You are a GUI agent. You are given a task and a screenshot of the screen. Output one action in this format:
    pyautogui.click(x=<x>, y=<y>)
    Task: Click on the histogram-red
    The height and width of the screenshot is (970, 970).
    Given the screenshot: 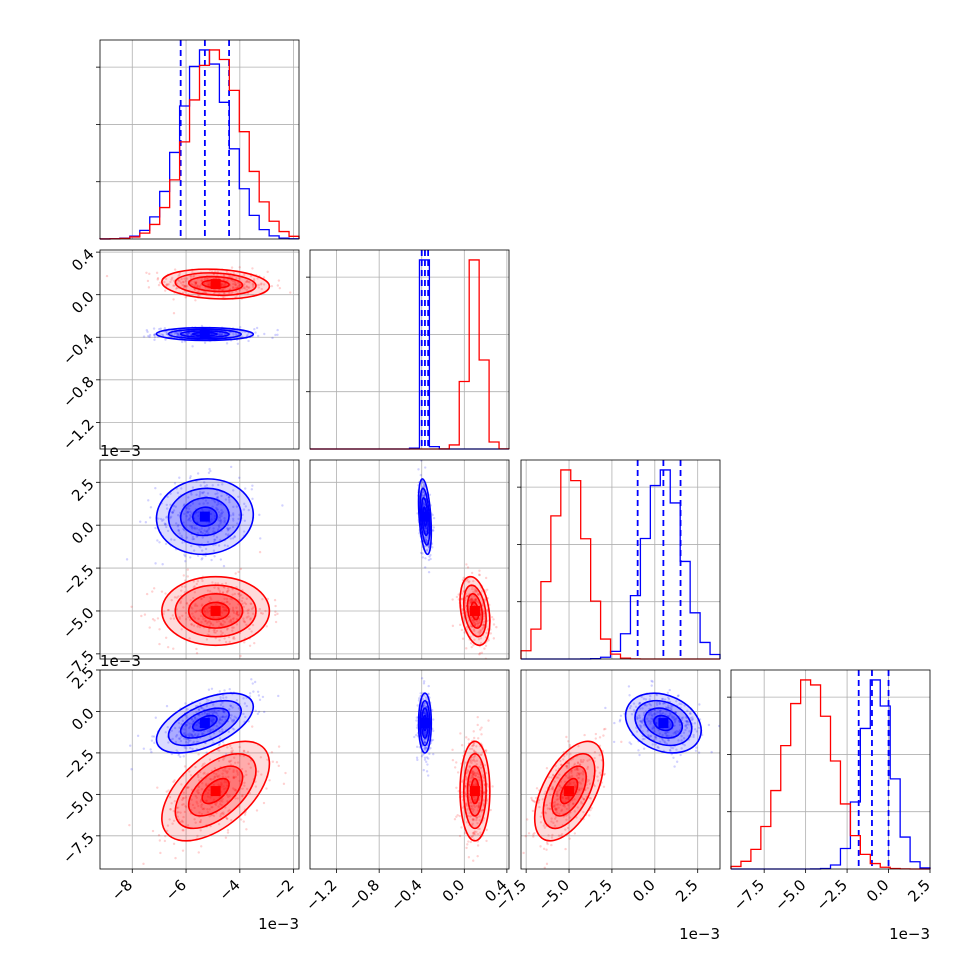 What is the action you would take?
    pyautogui.click(x=199, y=144)
    